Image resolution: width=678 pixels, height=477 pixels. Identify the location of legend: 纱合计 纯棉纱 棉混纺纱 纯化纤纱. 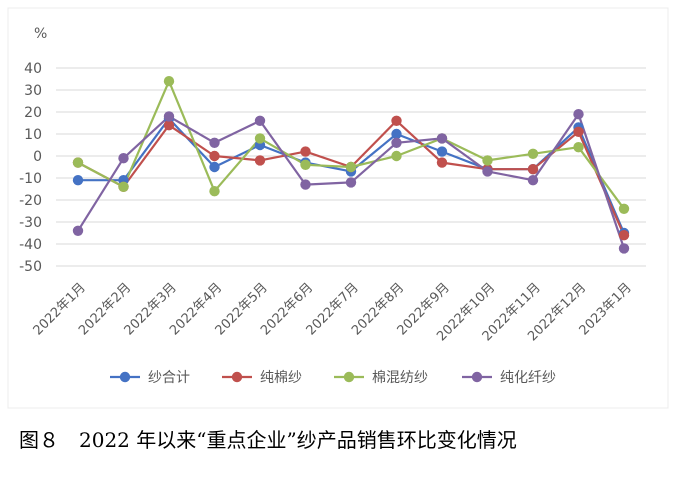
(333, 377).